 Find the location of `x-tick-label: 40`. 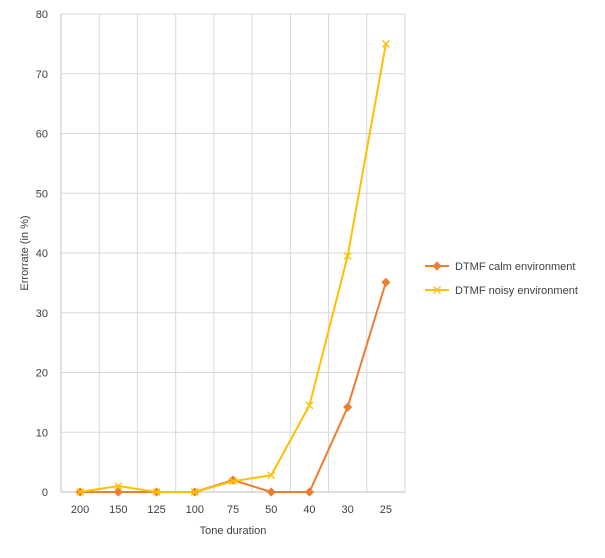

x-tick-label: 40 is located at coordinates (309, 510).